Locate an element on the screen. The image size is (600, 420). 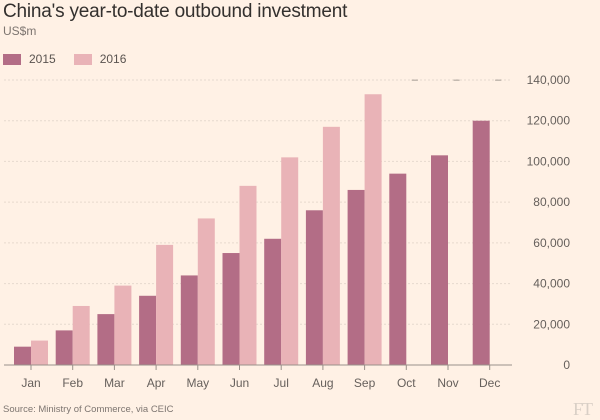
y-tick-label: 80,000 is located at coordinates (551, 202).